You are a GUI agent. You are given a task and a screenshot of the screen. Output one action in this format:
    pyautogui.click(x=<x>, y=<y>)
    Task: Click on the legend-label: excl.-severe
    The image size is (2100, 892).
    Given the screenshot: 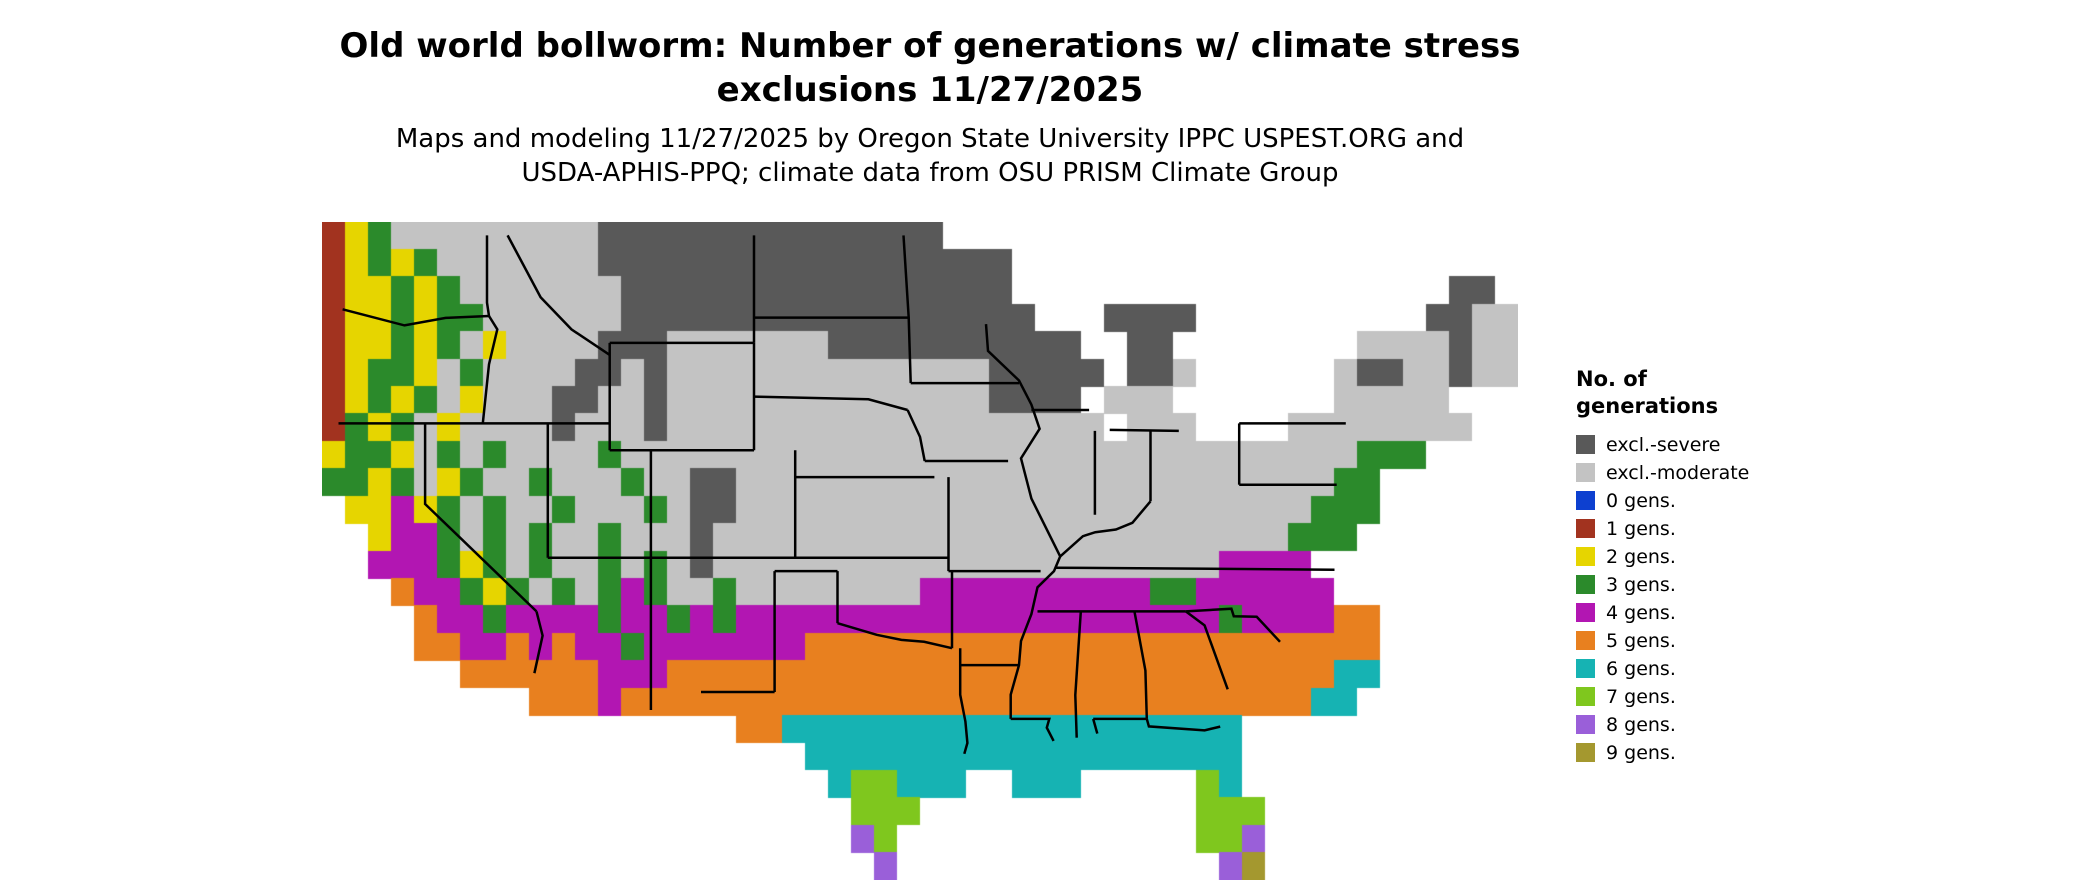 What is the action you would take?
    pyautogui.click(x=1663, y=444)
    